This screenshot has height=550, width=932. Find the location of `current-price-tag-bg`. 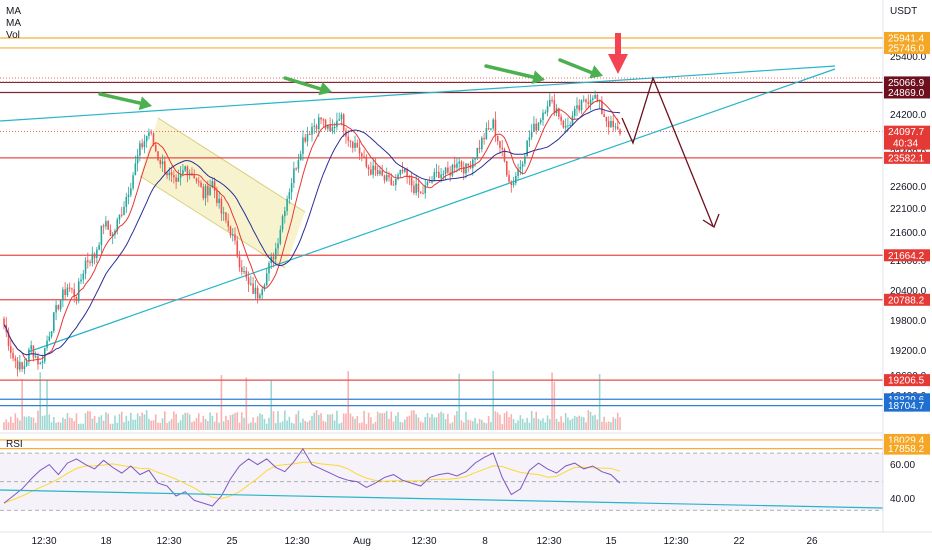

current-price-tag-bg is located at coordinates (907, 137).